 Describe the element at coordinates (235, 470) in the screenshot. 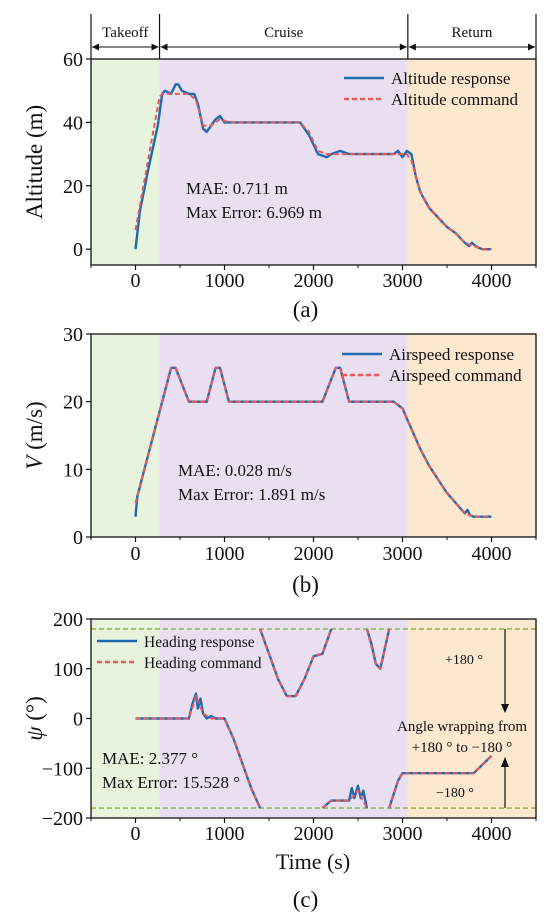

I see `annotation-text: MAE: 0.028 m/s` at that location.